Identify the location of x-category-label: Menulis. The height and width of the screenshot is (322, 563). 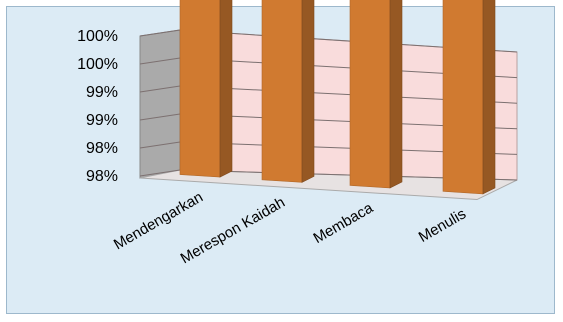
(442, 225).